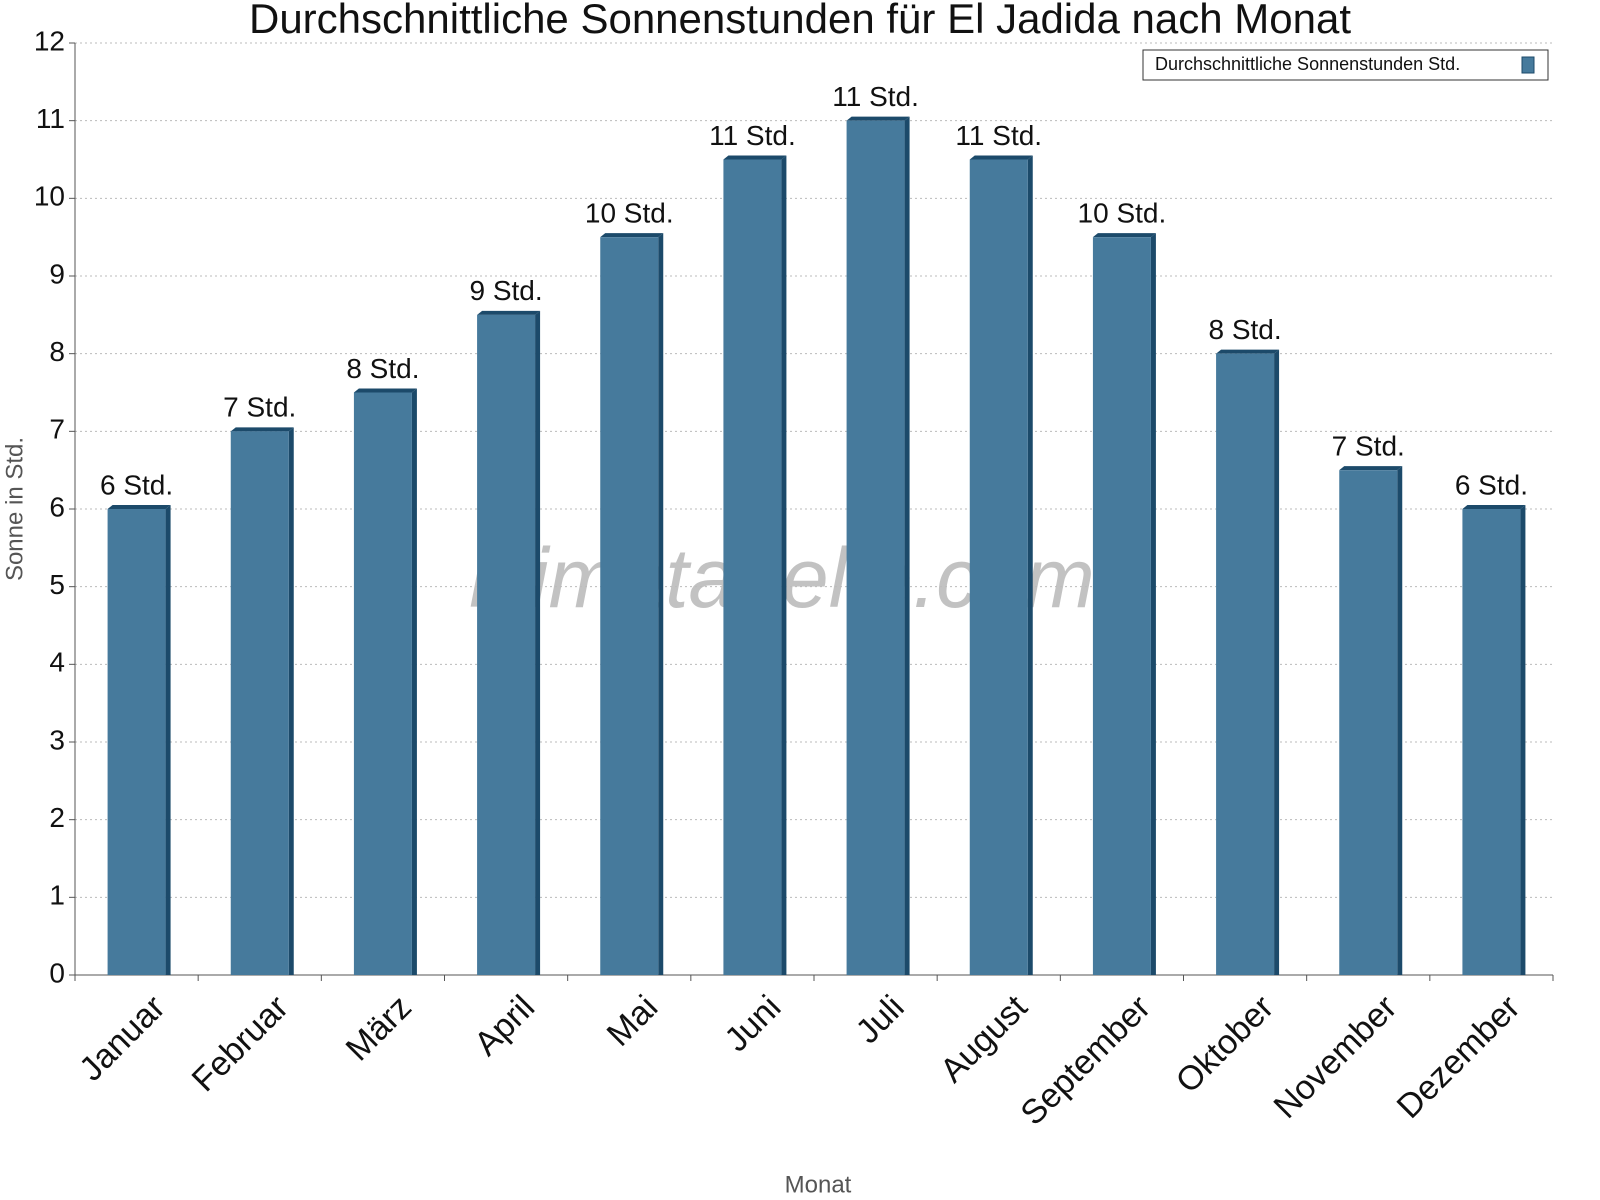  Describe the element at coordinates (880, 1019) in the screenshot. I see `x-tick-label: Juli` at that location.